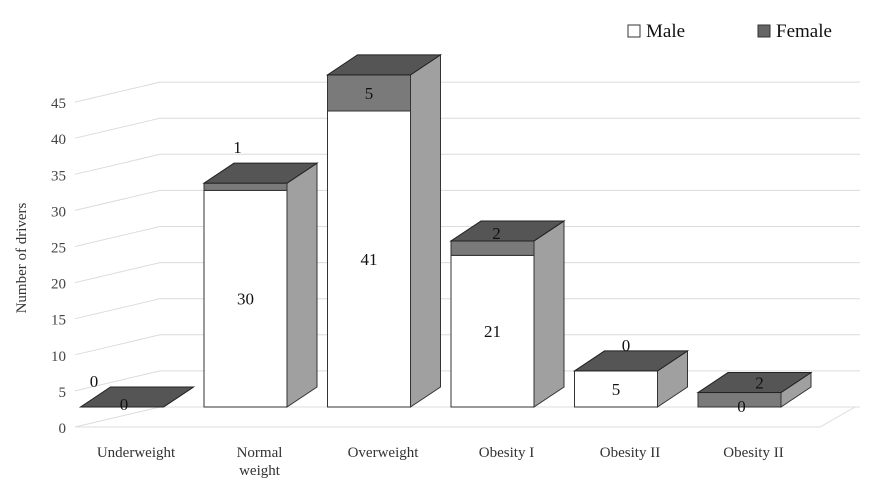  What do you see at coordinates (237, 147) in the screenshot?
I see `data-label-female: 1` at bounding box center [237, 147].